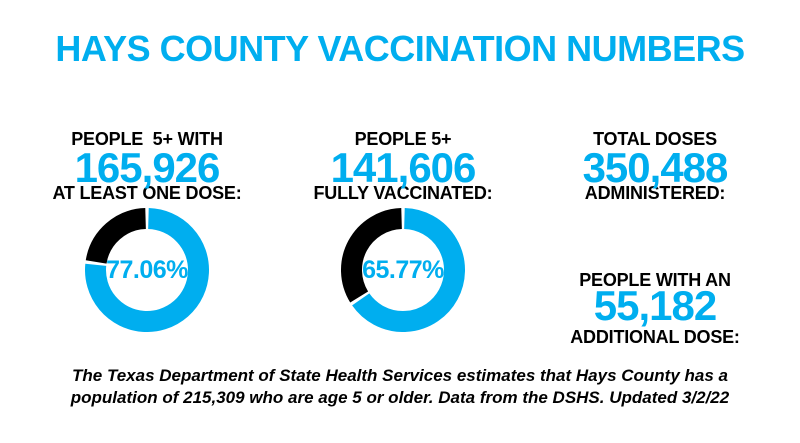  I want to click on stat-total-doses-value: 350,488, so click(655, 167).